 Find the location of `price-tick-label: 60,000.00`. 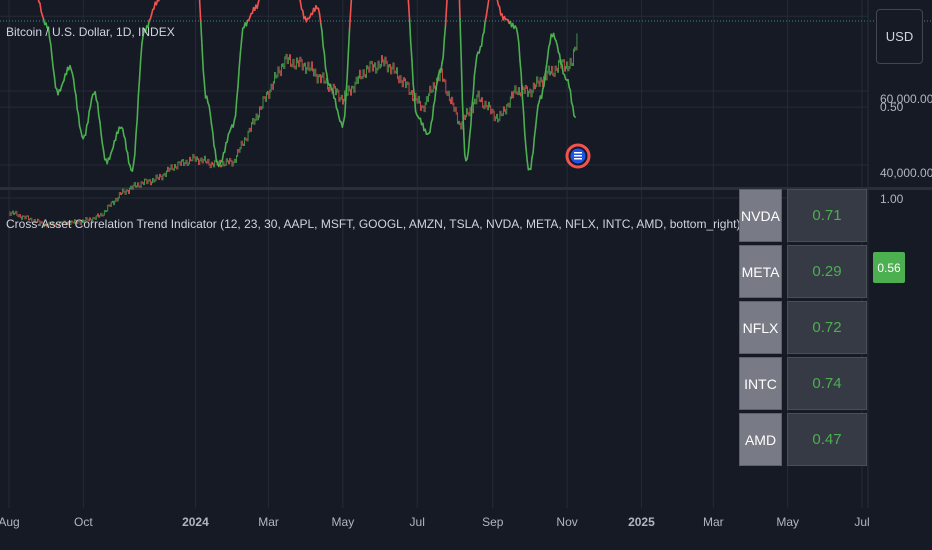

price-tick-label: 60,000.00 is located at coordinates (906, 99).